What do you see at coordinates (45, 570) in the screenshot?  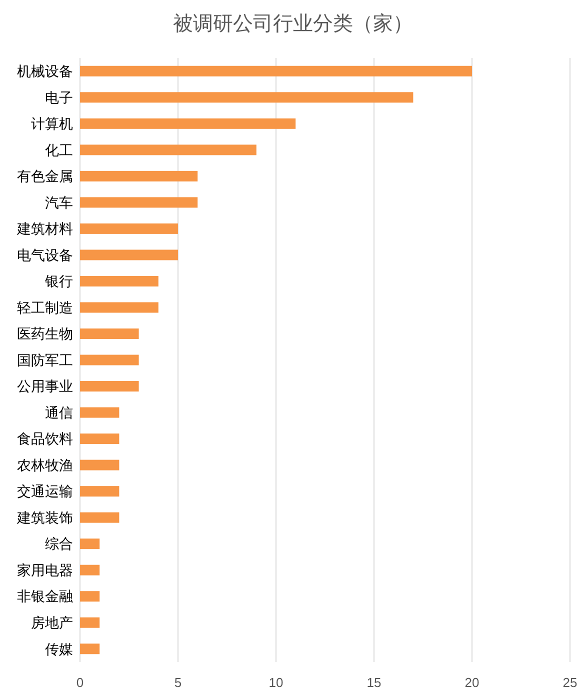 I see `y-tick-label: 家用电器` at bounding box center [45, 570].